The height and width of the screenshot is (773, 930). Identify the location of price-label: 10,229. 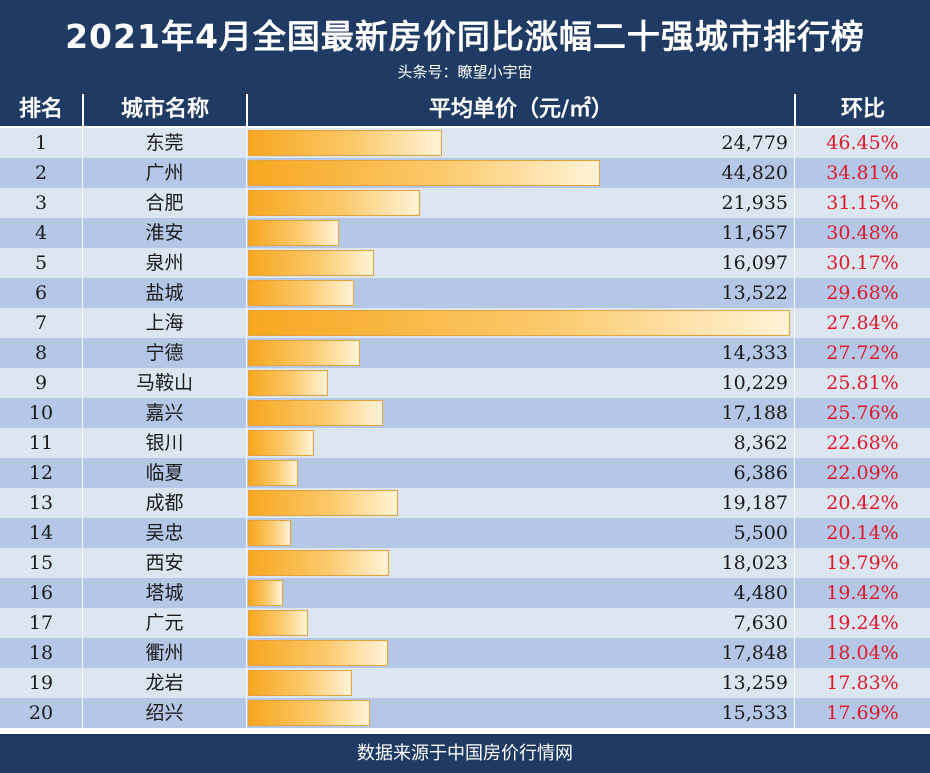
(754, 383).